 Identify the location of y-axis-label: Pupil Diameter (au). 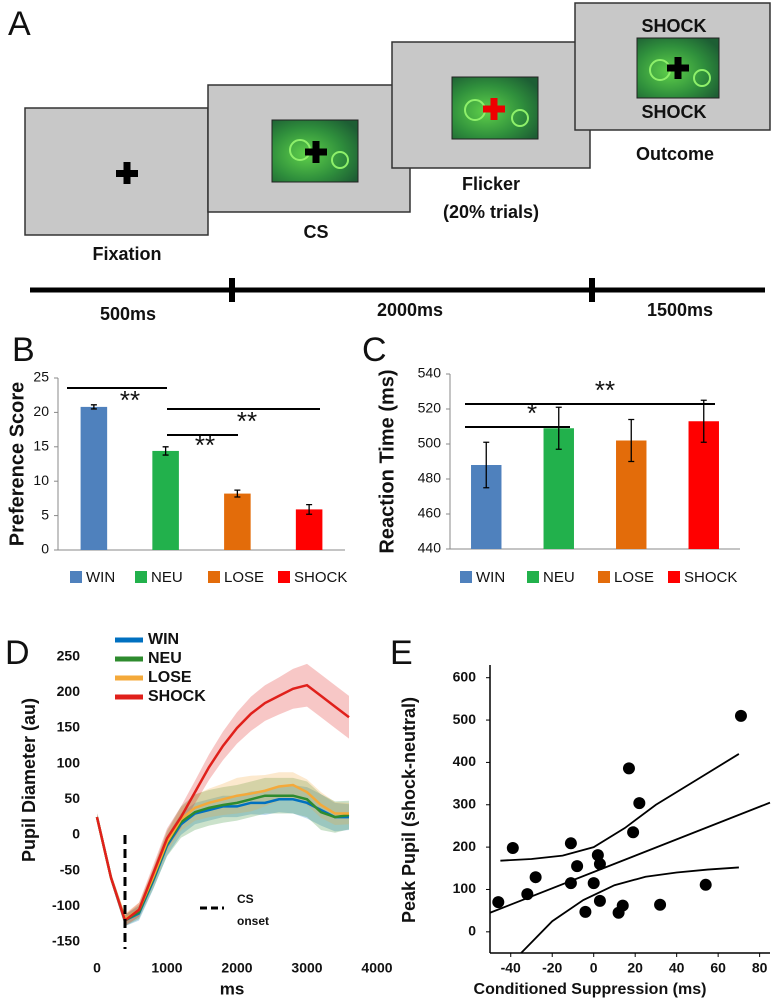
(29, 780).